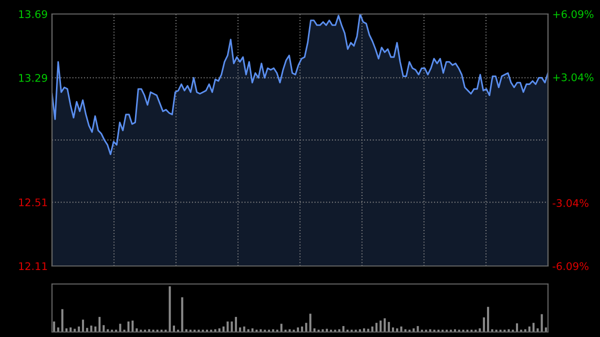 The image size is (600, 337). What do you see at coordinates (33, 14) in the screenshot?
I see `y-tick-label: 13.69` at bounding box center [33, 14].